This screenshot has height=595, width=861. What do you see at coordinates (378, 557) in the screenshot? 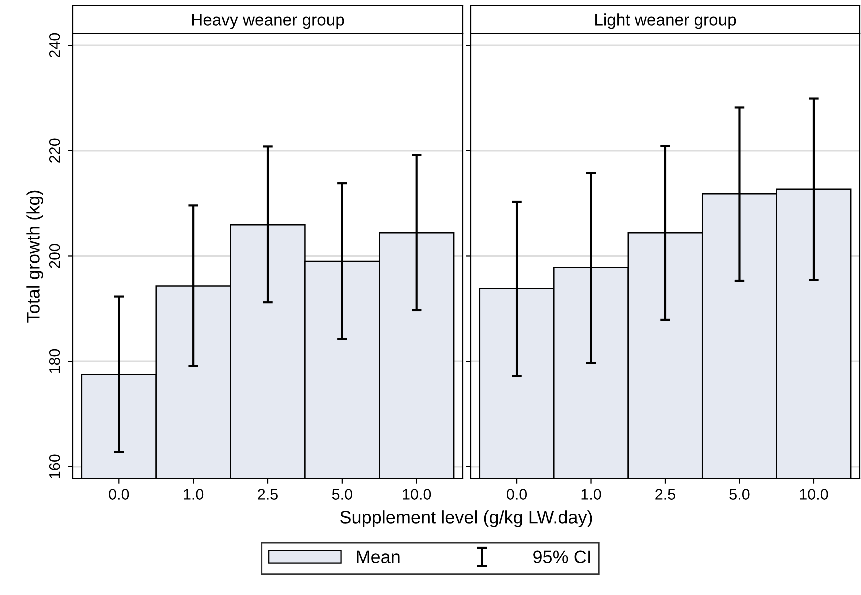
I see `legend-label: Mean` at bounding box center [378, 557].